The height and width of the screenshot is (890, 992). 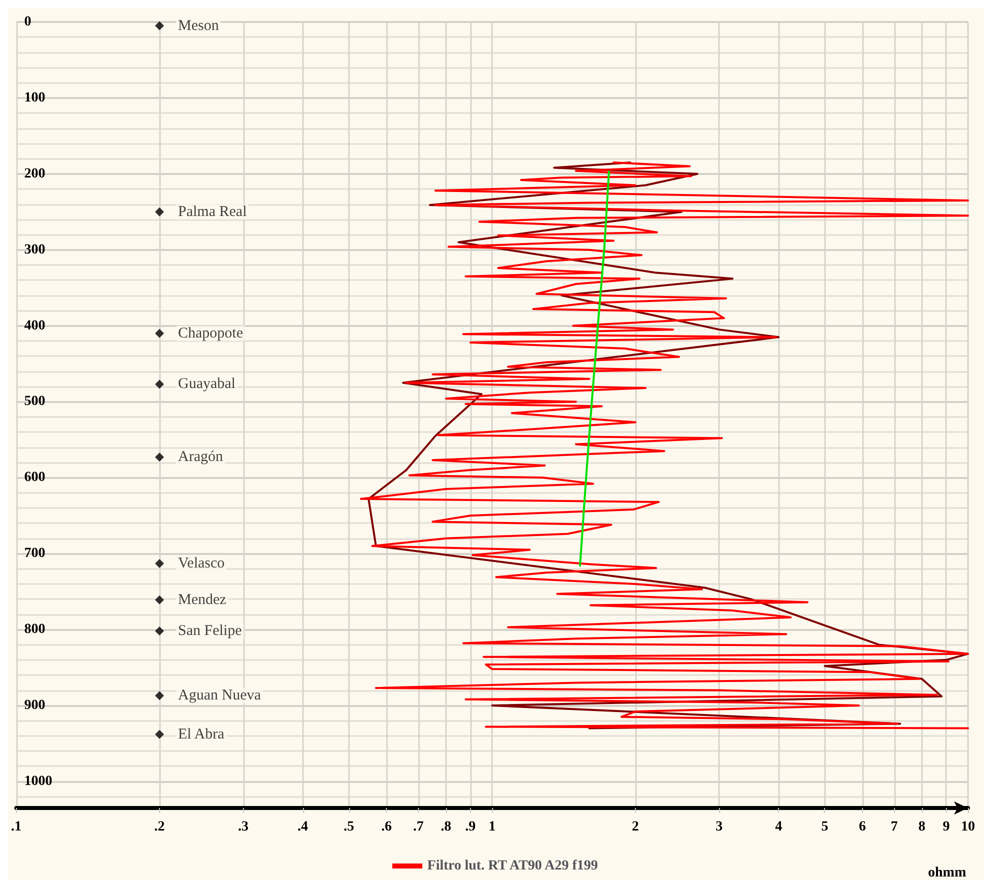 I want to click on y-tick-label: 900, so click(x=35, y=705).